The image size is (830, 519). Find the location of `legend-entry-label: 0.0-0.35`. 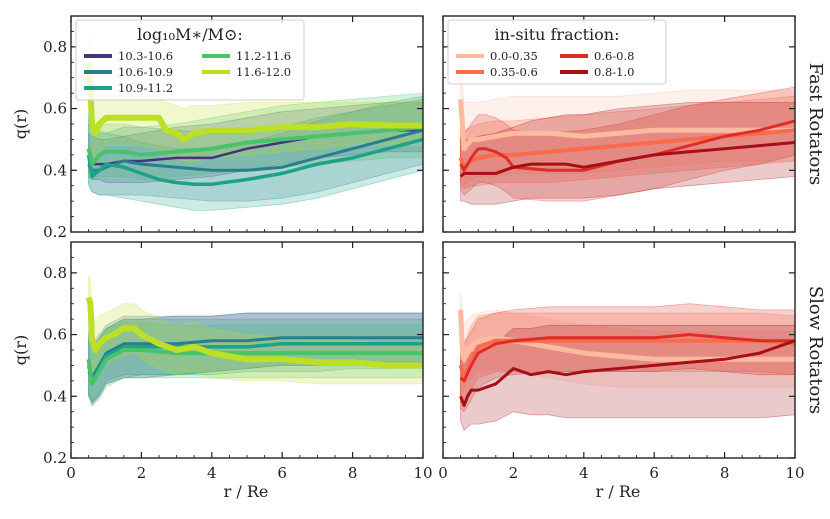

legend-entry-label: 0.0-0.35 is located at coordinates (514, 56).